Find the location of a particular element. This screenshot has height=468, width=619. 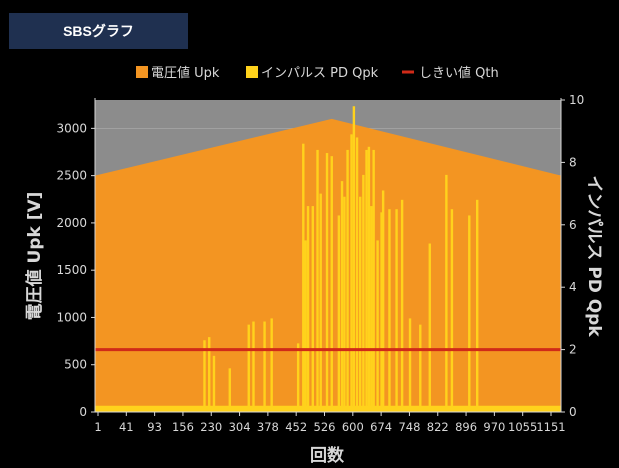

y-left-tick-label: 0 is located at coordinates (83, 412).